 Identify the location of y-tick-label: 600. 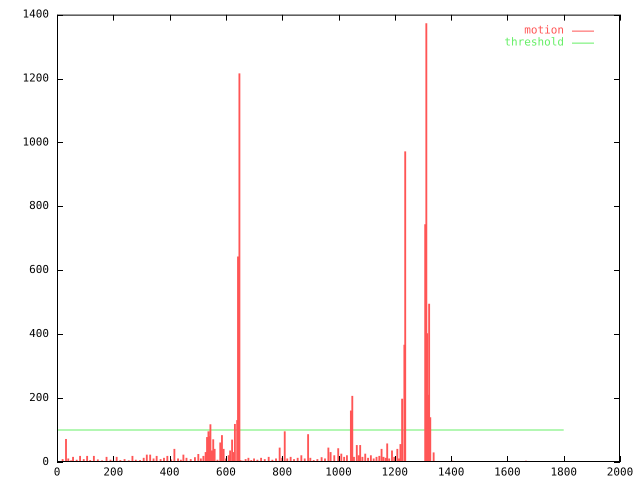
(39, 269).